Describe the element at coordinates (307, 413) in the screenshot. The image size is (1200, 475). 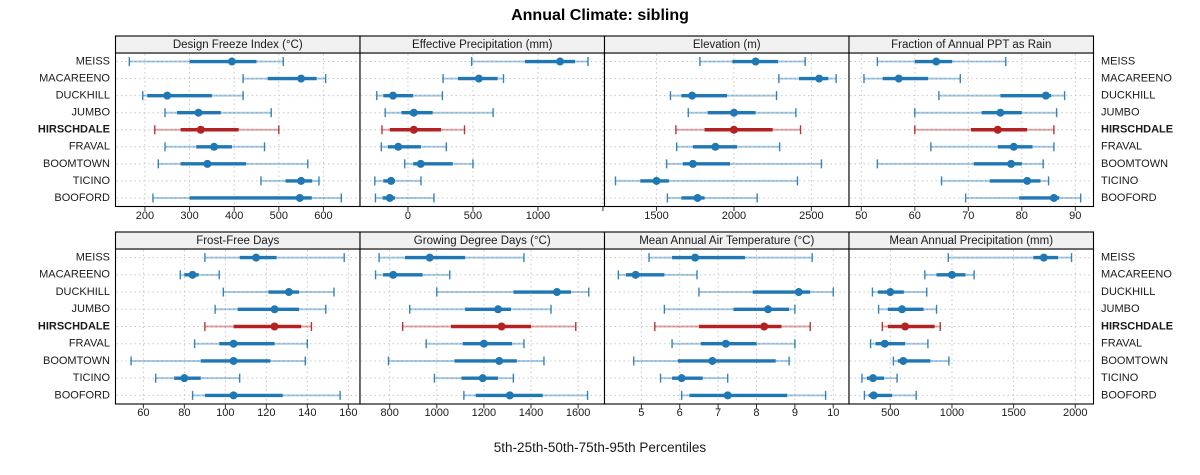
I see `axis-tick-label: 140` at that location.